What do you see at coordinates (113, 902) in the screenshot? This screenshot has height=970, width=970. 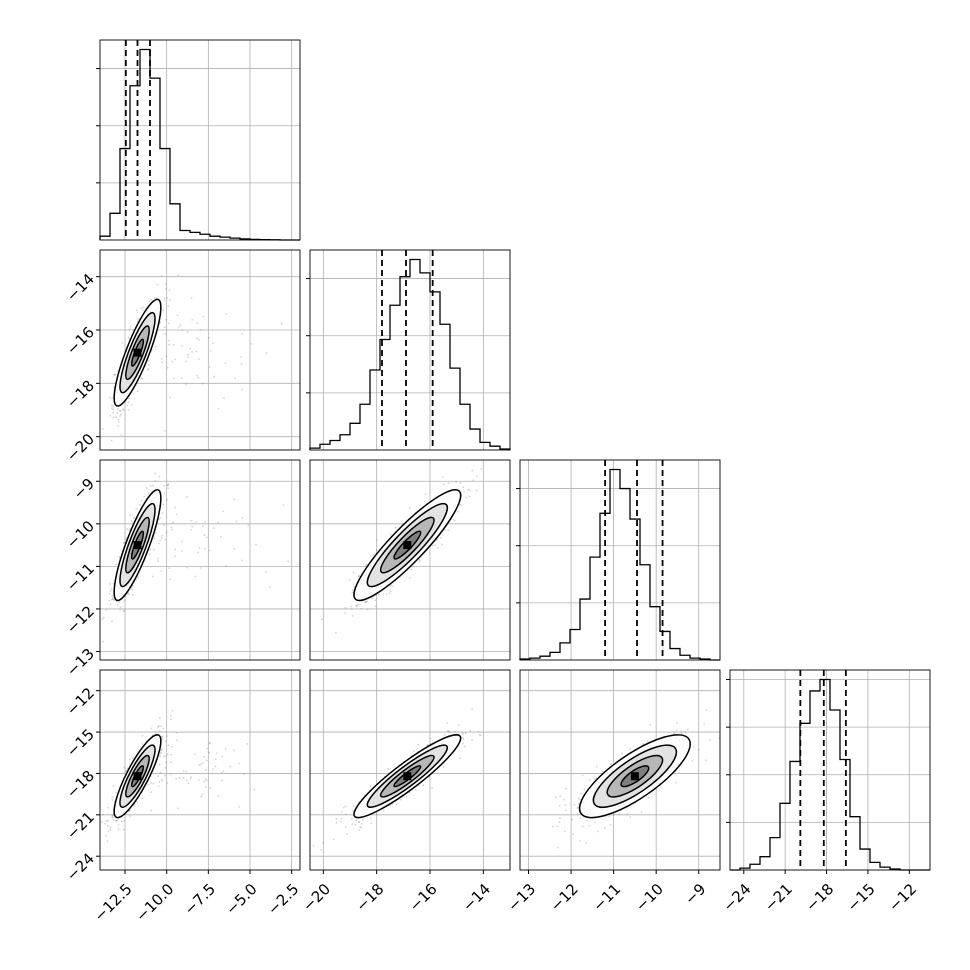 I see `xtick-label-0-0: −12.5` at bounding box center [113, 902].